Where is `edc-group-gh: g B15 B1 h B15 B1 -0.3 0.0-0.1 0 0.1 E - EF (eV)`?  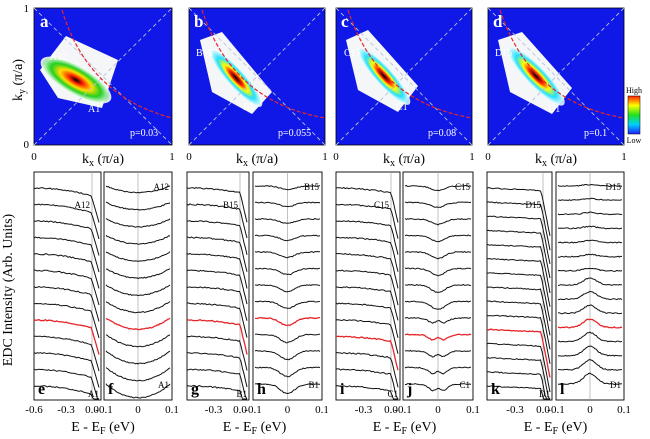
edc-group-gh: g B15 B1 h B15 B1 -0.3 0.0-0.1 0 0.1 E - EF (eV) is located at coordinates (257, 304).